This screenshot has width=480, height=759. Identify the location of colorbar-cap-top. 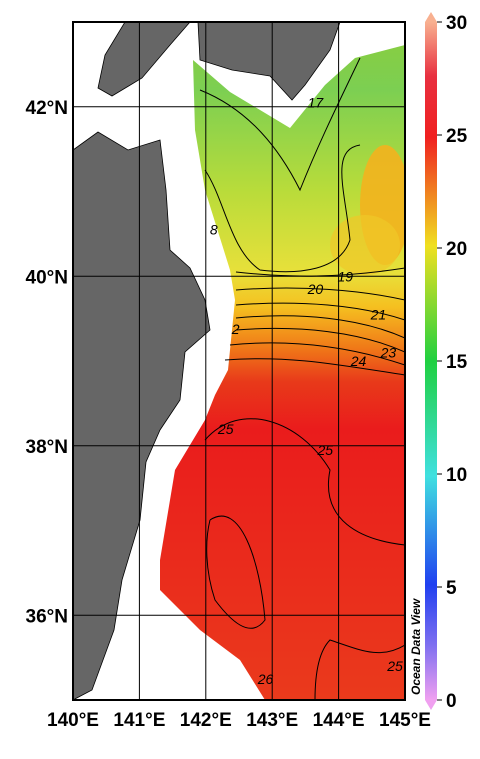
(431, 17).